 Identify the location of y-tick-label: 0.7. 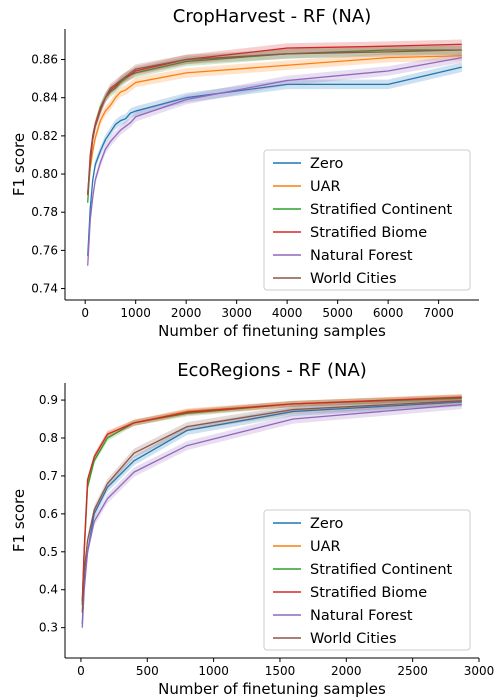
(48, 476).